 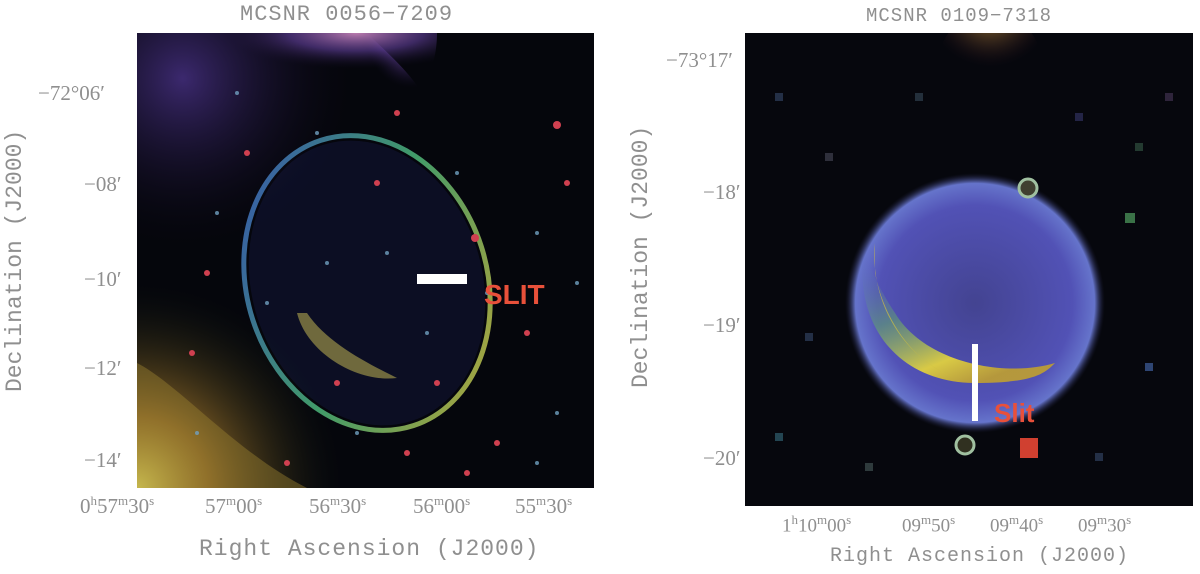 I want to click on left-xtick: 55m30s, so click(x=544, y=505).